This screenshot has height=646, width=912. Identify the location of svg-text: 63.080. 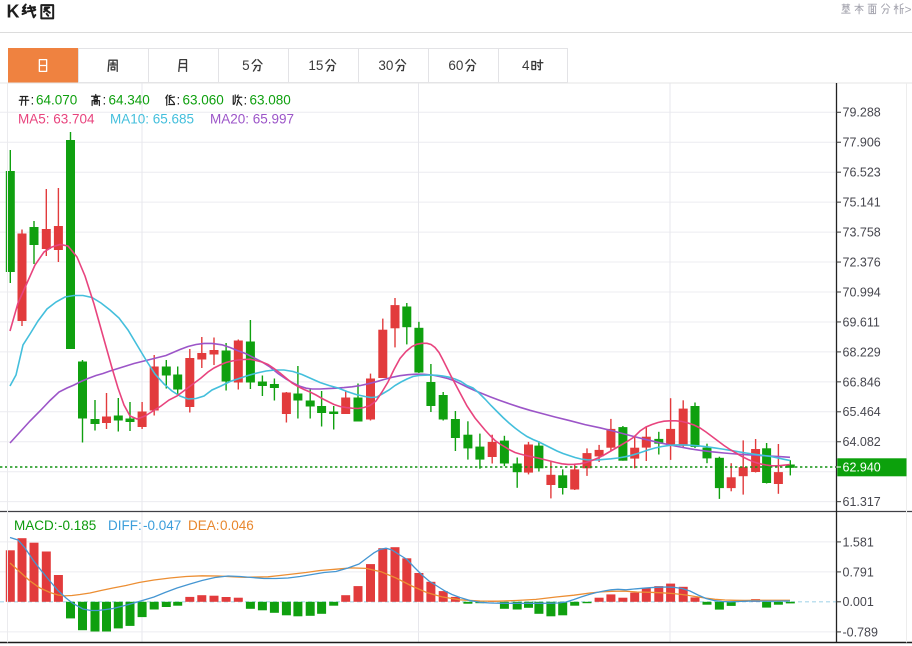
(270, 100).